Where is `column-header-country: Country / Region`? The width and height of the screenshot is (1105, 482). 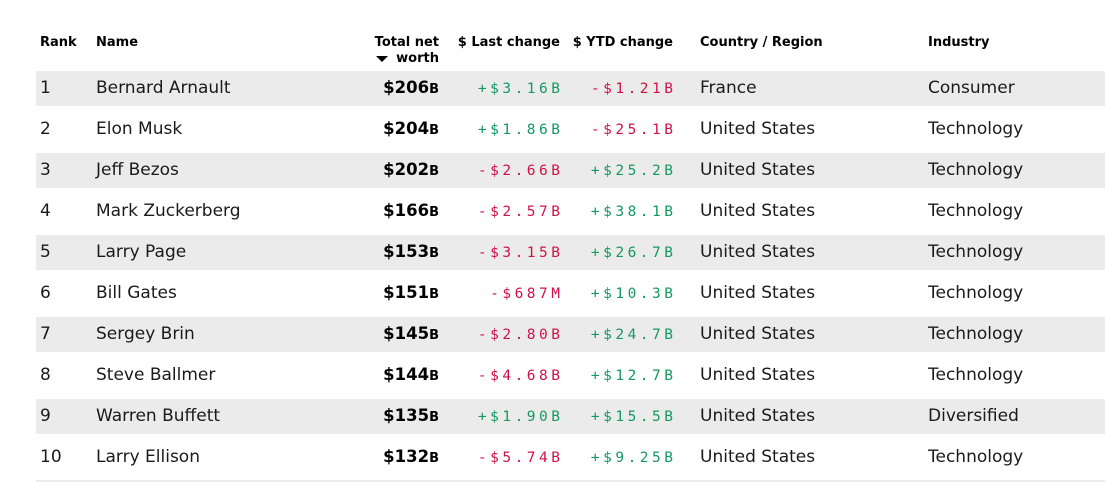 column-header-country: Country / Region is located at coordinates (761, 42).